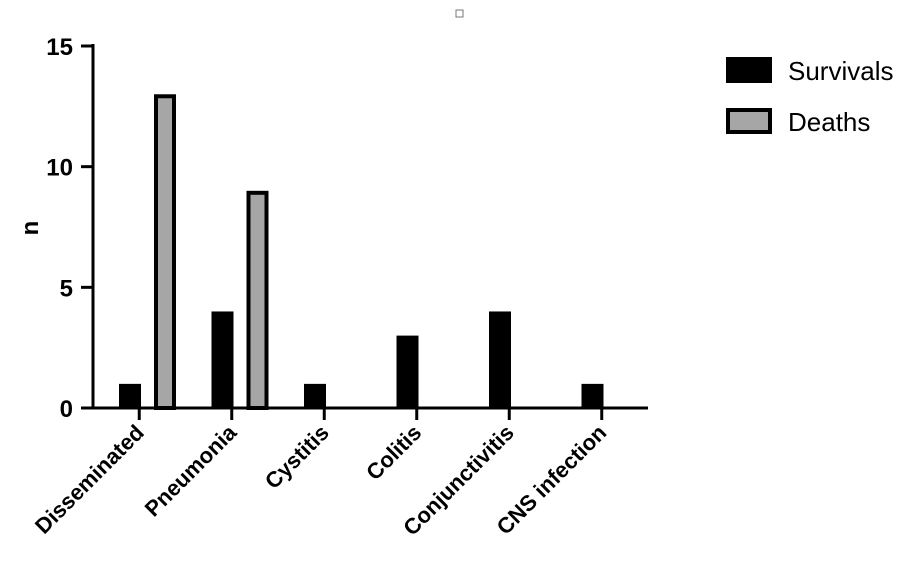  What do you see at coordinates (59, 47) in the screenshot?
I see `y-tick-label: 15` at bounding box center [59, 47].